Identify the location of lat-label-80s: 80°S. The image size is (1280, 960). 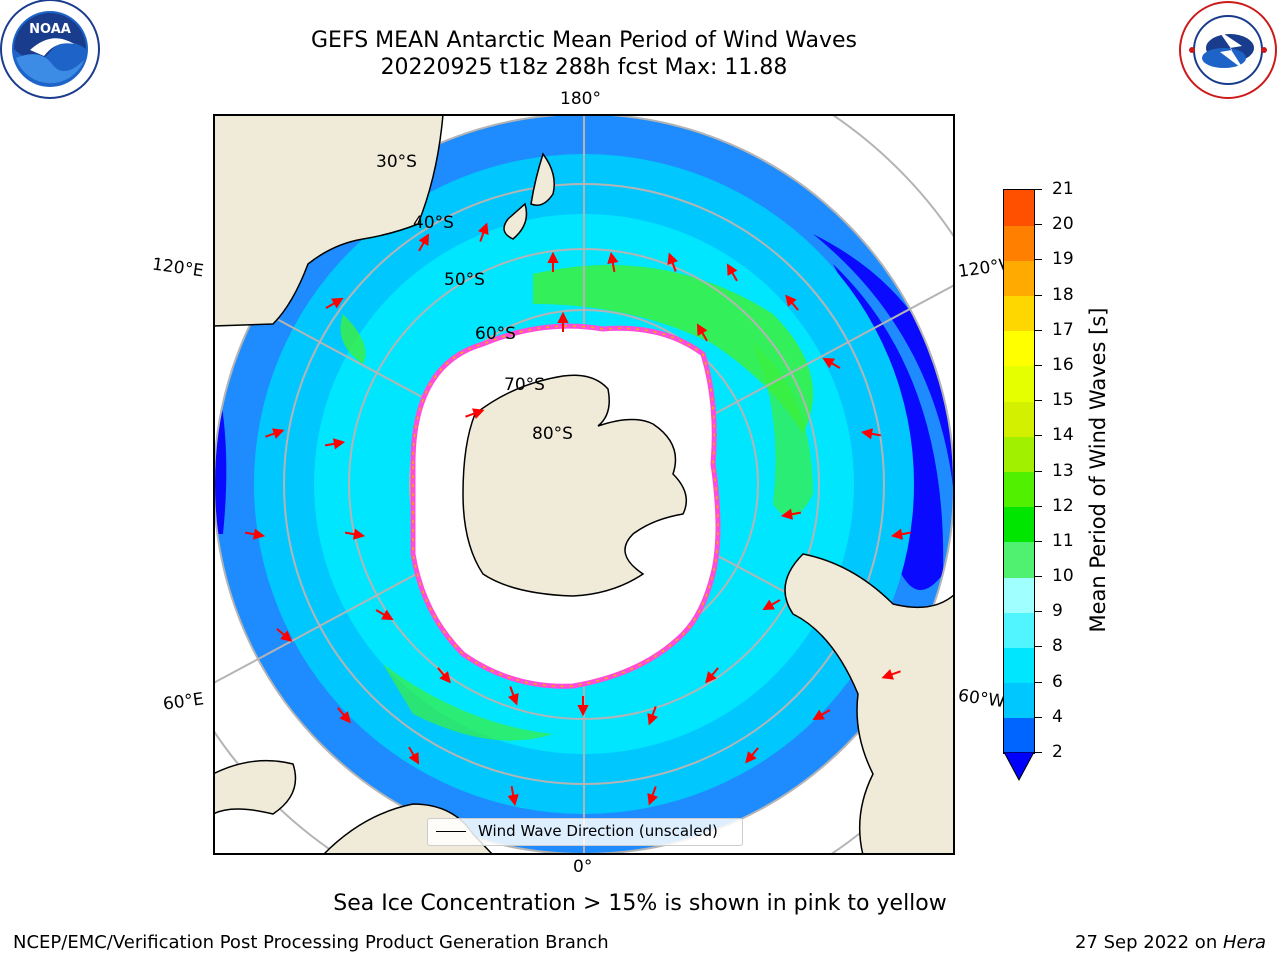
(552, 434).